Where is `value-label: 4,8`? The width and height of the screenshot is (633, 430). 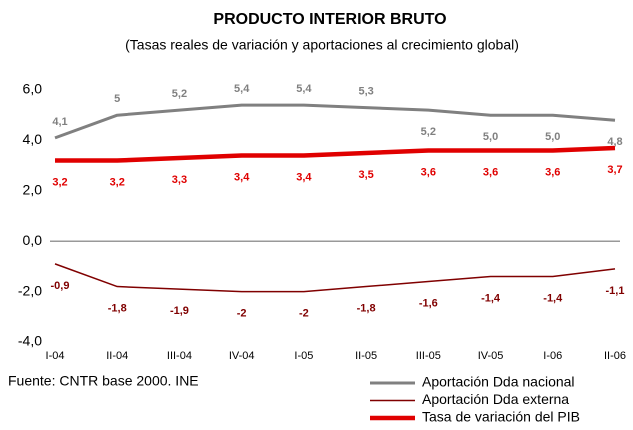 value-label: 4,8 is located at coordinates (614, 142).